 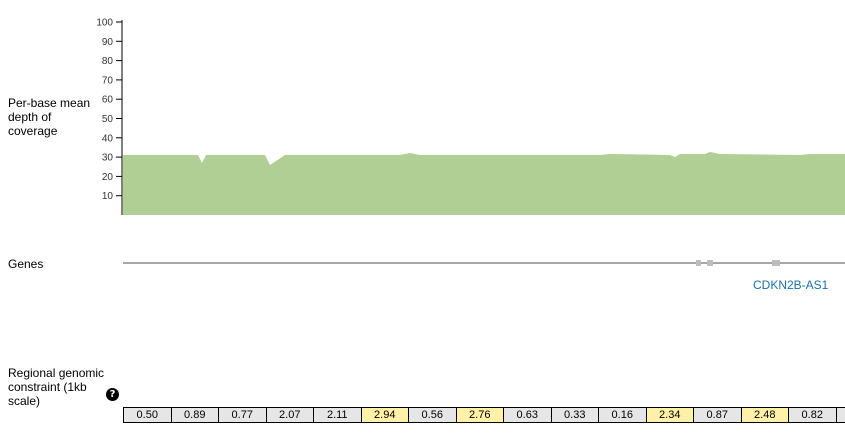 I want to click on y-tick-label: 60, so click(x=108, y=100).